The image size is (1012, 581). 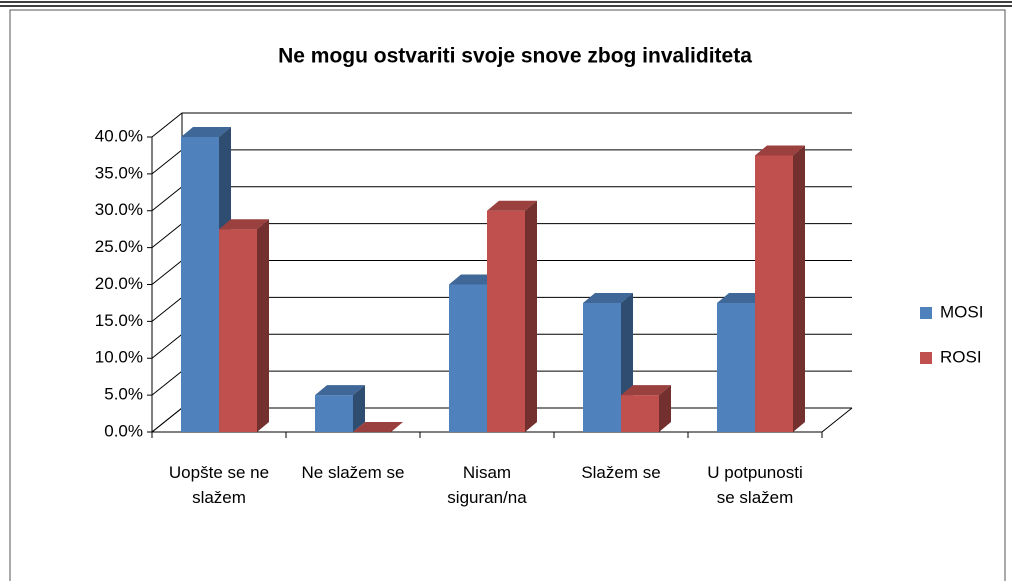 What do you see at coordinates (123, 394) in the screenshot?
I see `y-tick-label: 5.0%` at bounding box center [123, 394].